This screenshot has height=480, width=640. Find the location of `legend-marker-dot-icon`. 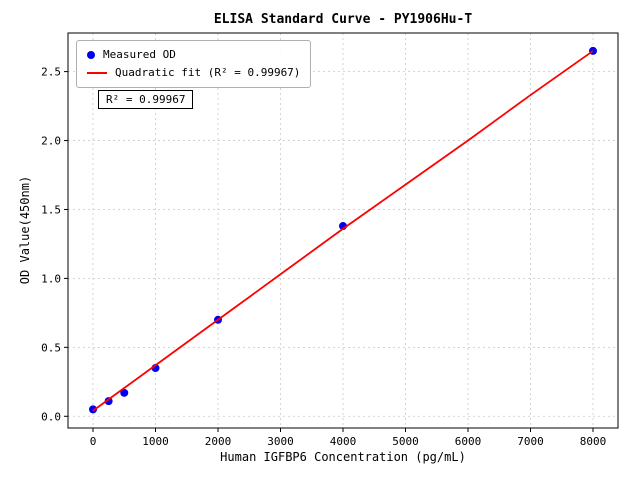

legend-marker-dot-icon is located at coordinates (91, 55).